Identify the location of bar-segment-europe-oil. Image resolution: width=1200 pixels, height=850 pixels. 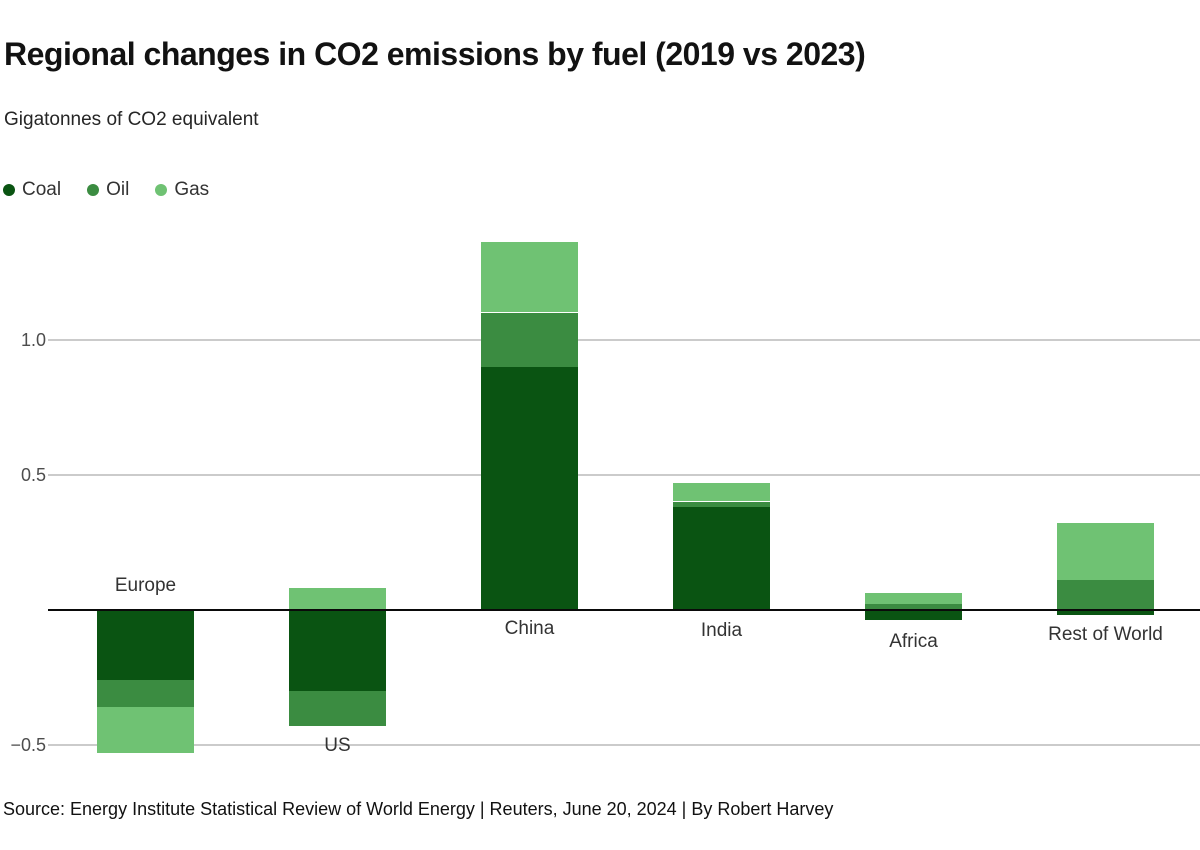
(145, 693).